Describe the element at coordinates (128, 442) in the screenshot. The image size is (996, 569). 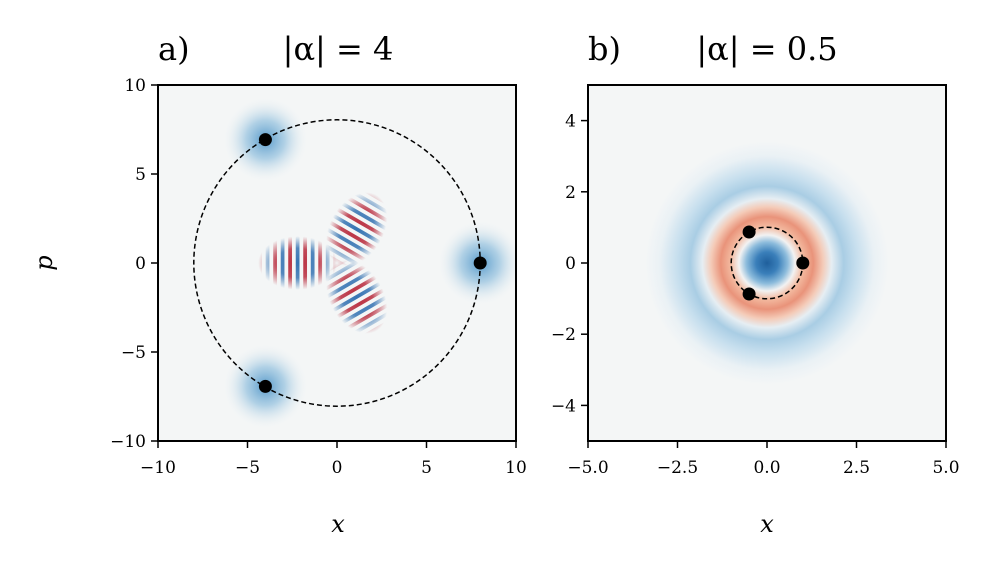
I see `panel-a-ytick-label-0: −10` at that location.